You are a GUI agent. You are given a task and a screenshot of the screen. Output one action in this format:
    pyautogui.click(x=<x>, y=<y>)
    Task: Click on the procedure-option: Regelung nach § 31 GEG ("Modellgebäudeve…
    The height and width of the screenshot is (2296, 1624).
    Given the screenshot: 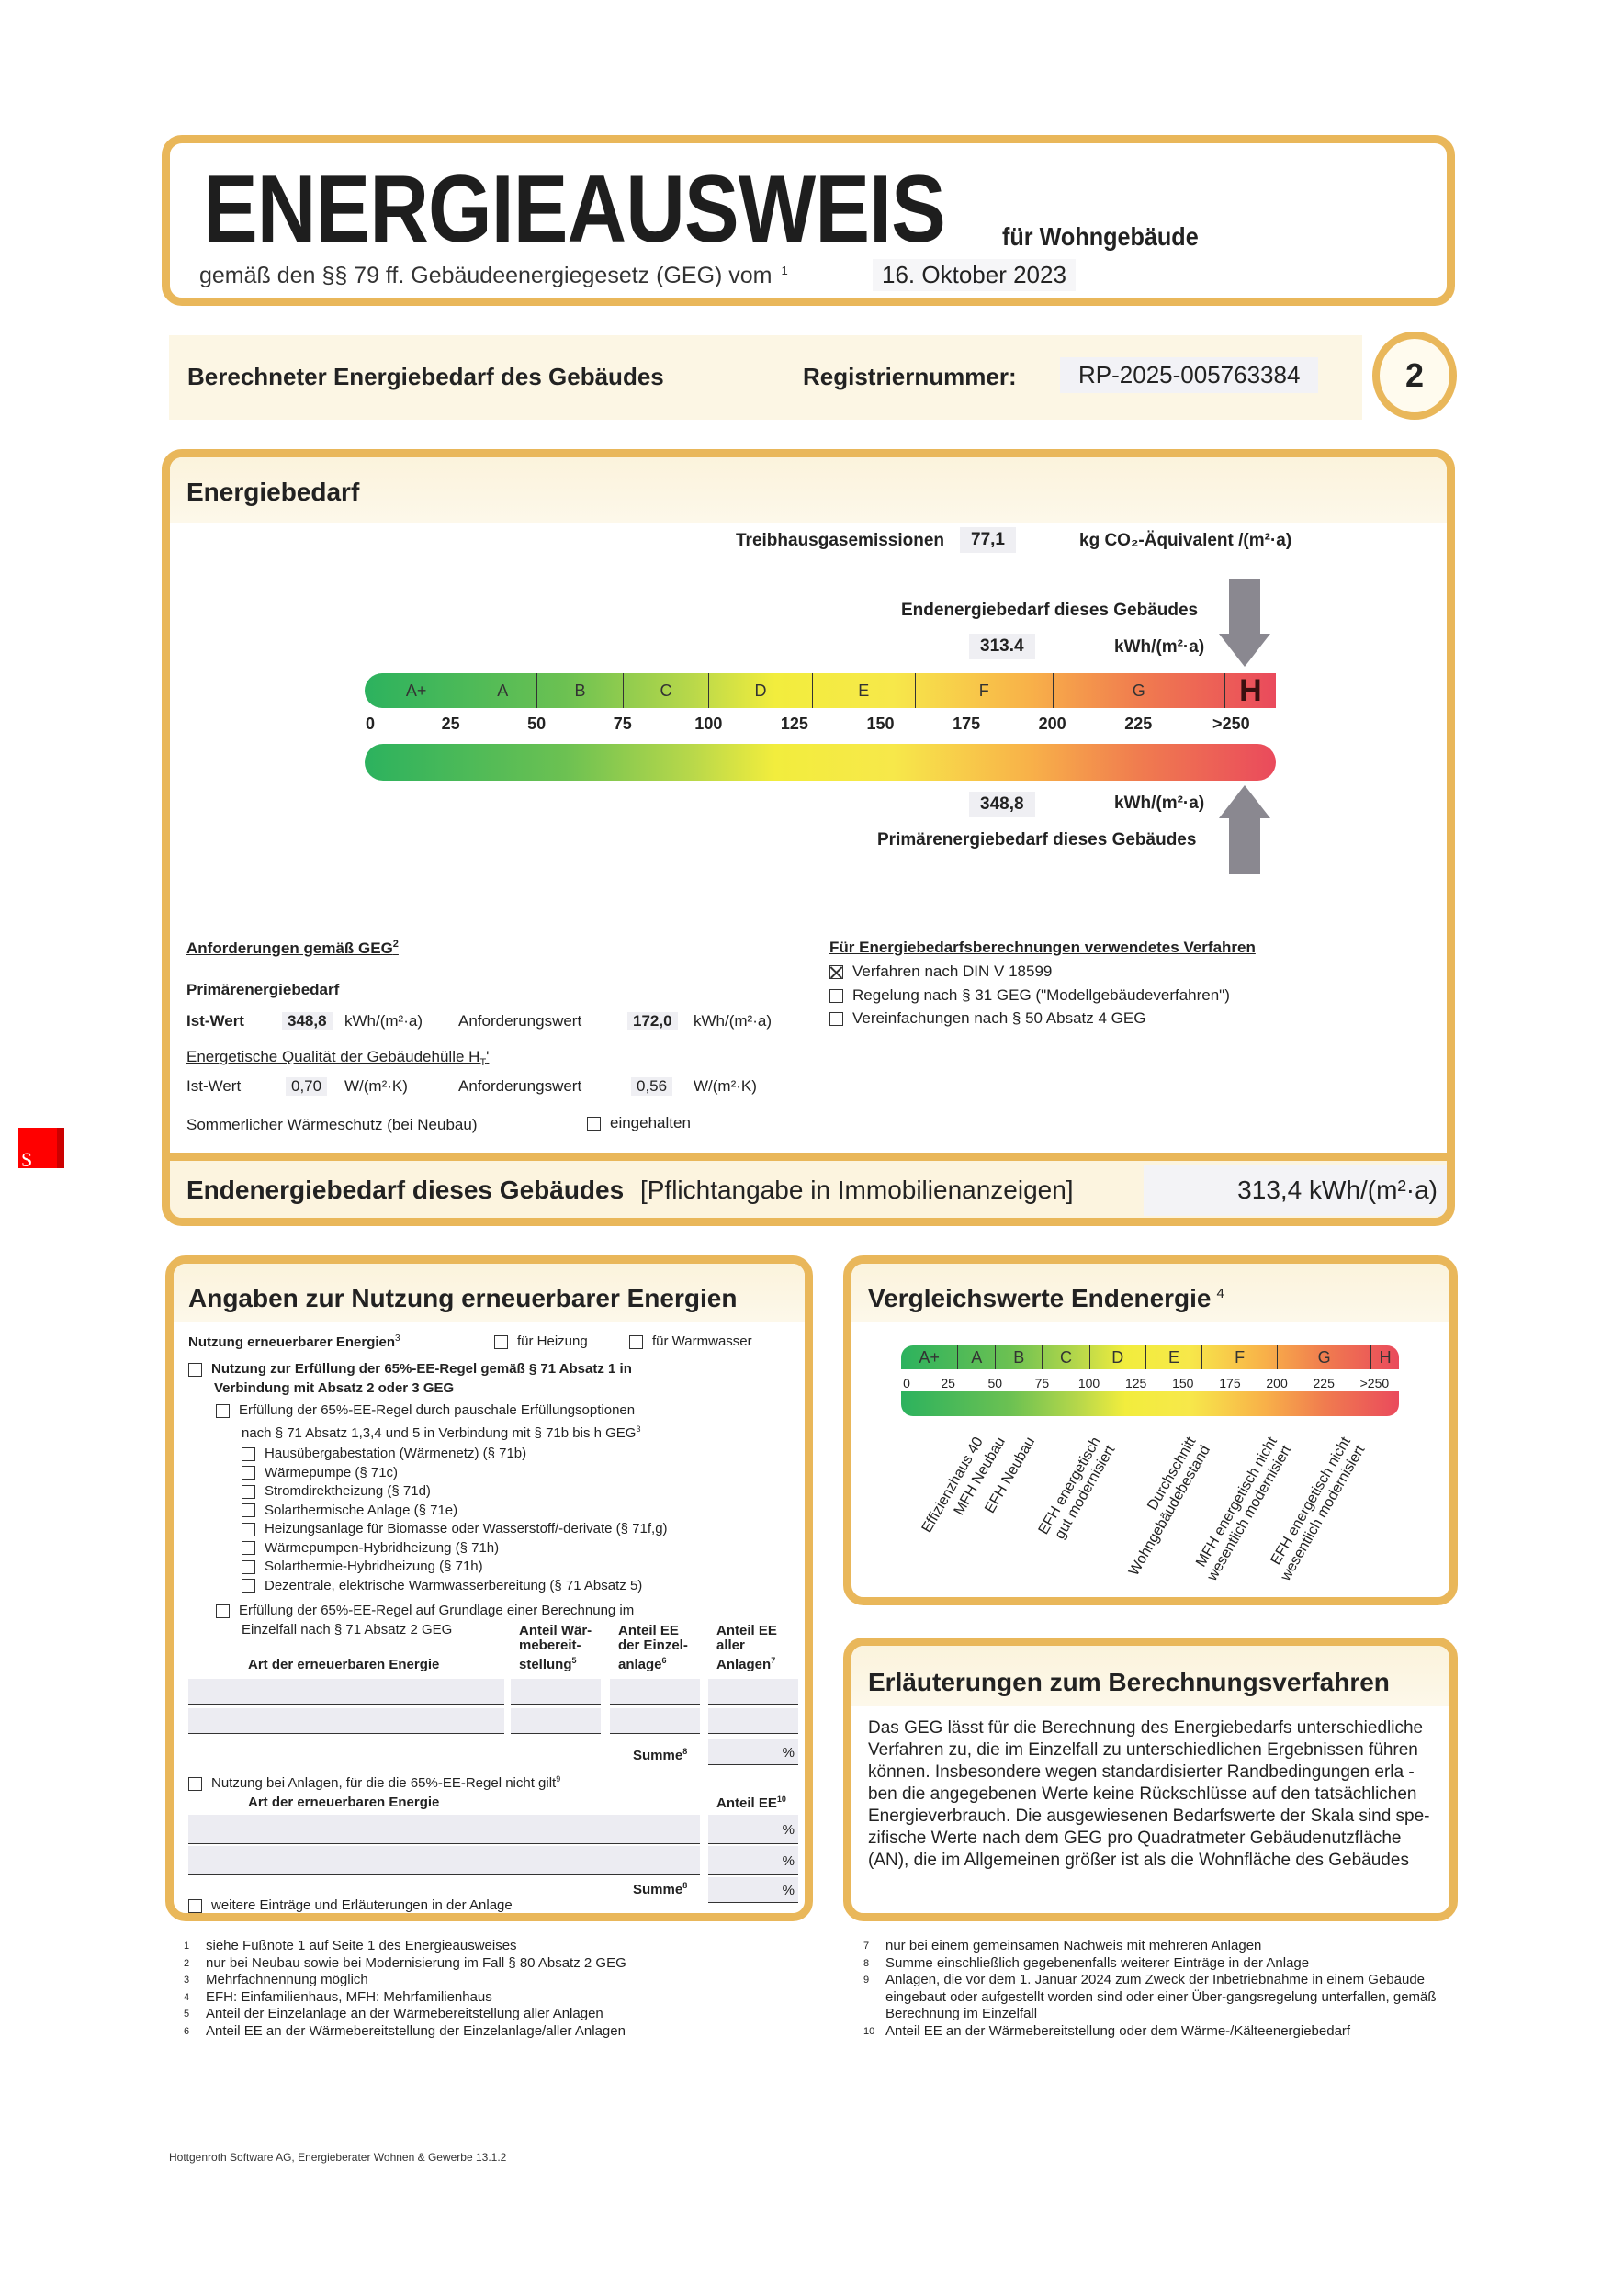 What is the action you would take?
    pyautogui.click(x=1029, y=995)
    